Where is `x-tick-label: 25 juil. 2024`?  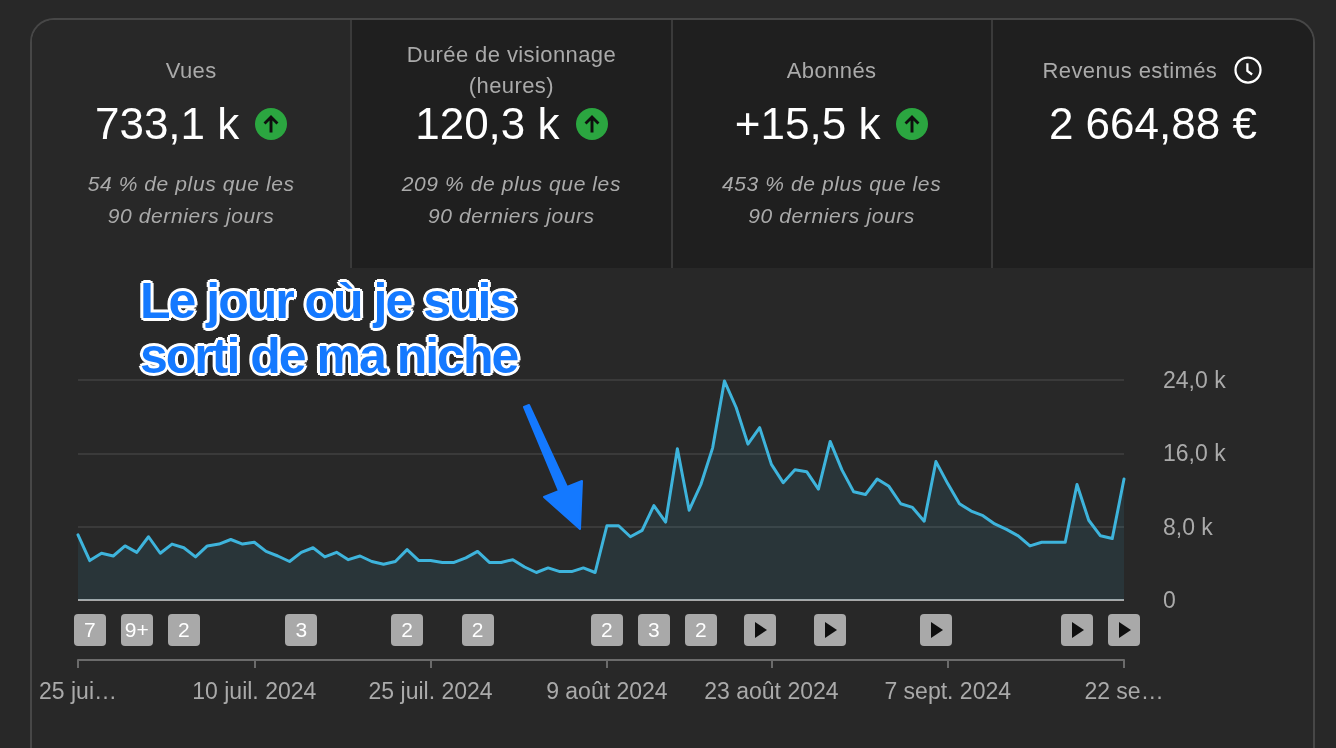 x-tick-label: 25 juil. 2024 is located at coordinates (430, 690).